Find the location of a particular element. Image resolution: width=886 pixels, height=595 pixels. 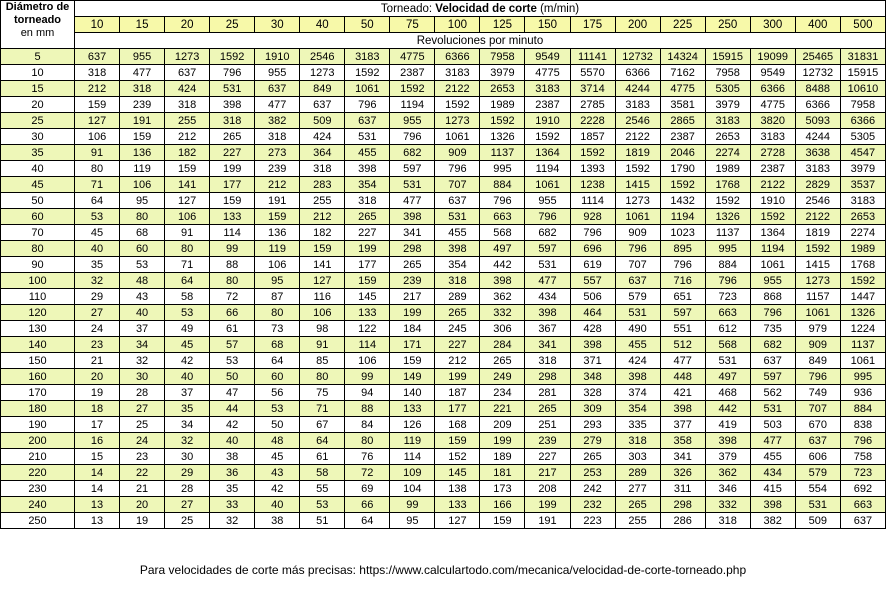

rpm-cell: 1364 is located at coordinates (772, 232).